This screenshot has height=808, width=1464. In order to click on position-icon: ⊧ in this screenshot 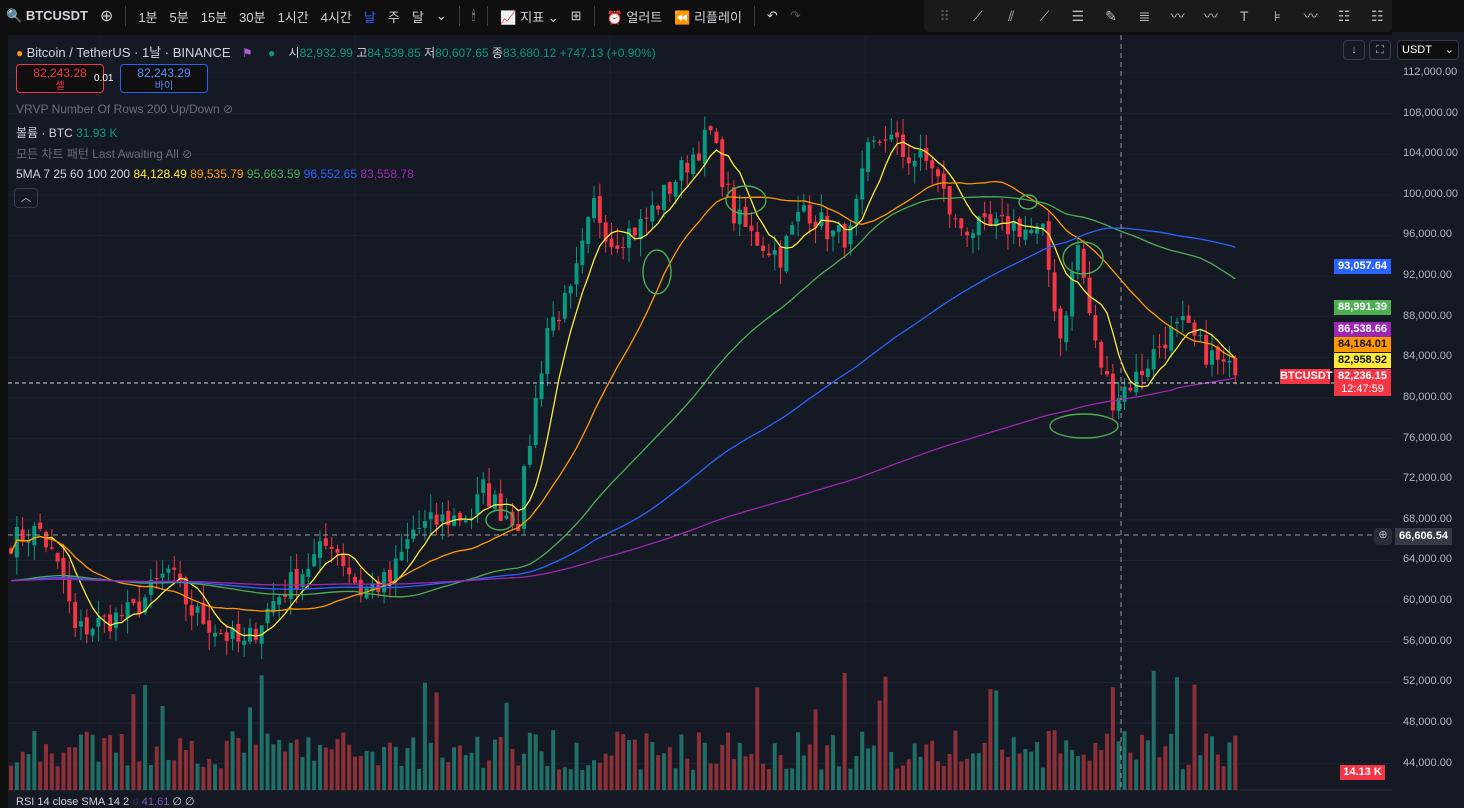, I will do `click(1277, 15)`.